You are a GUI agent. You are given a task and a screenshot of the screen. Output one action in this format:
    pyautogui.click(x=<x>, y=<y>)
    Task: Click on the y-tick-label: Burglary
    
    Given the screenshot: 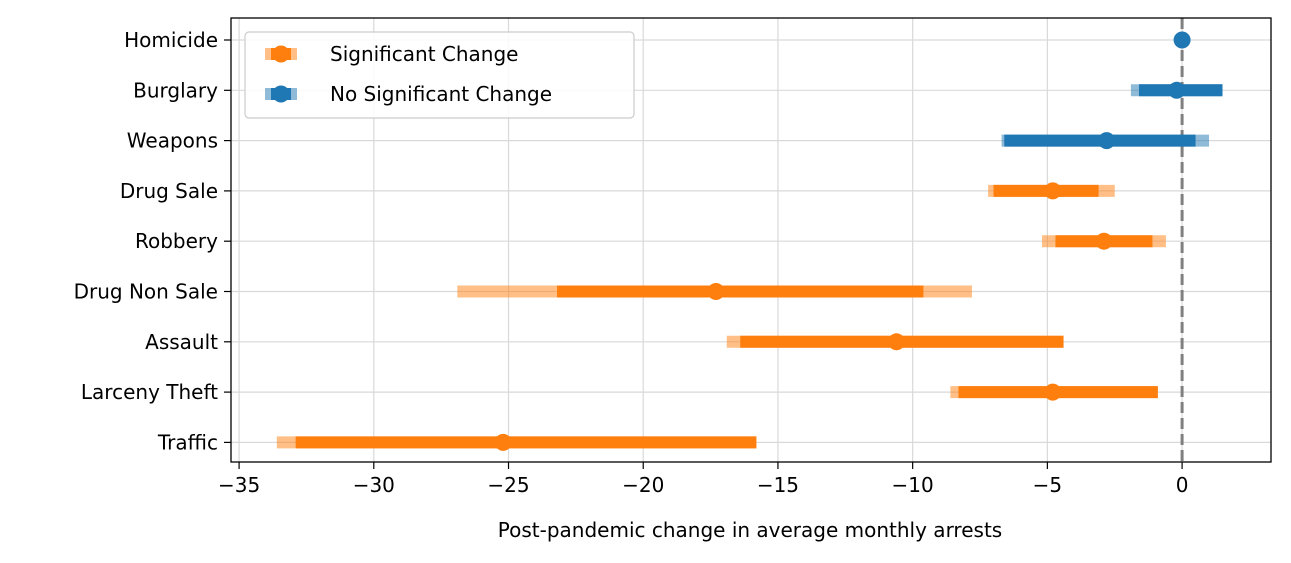 What is the action you would take?
    pyautogui.click(x=175, y=90)
    